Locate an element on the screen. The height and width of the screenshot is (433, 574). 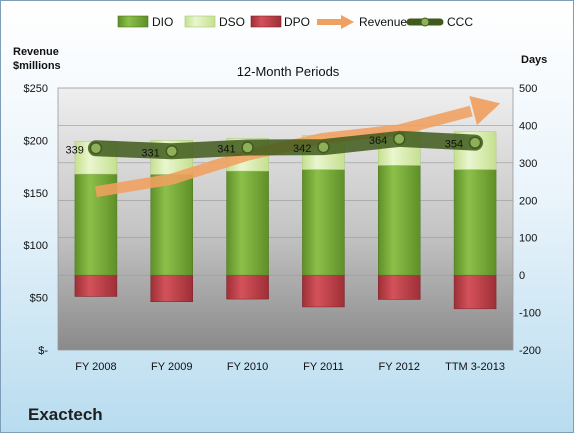
ccc-line is located at coordinates (285, 145).